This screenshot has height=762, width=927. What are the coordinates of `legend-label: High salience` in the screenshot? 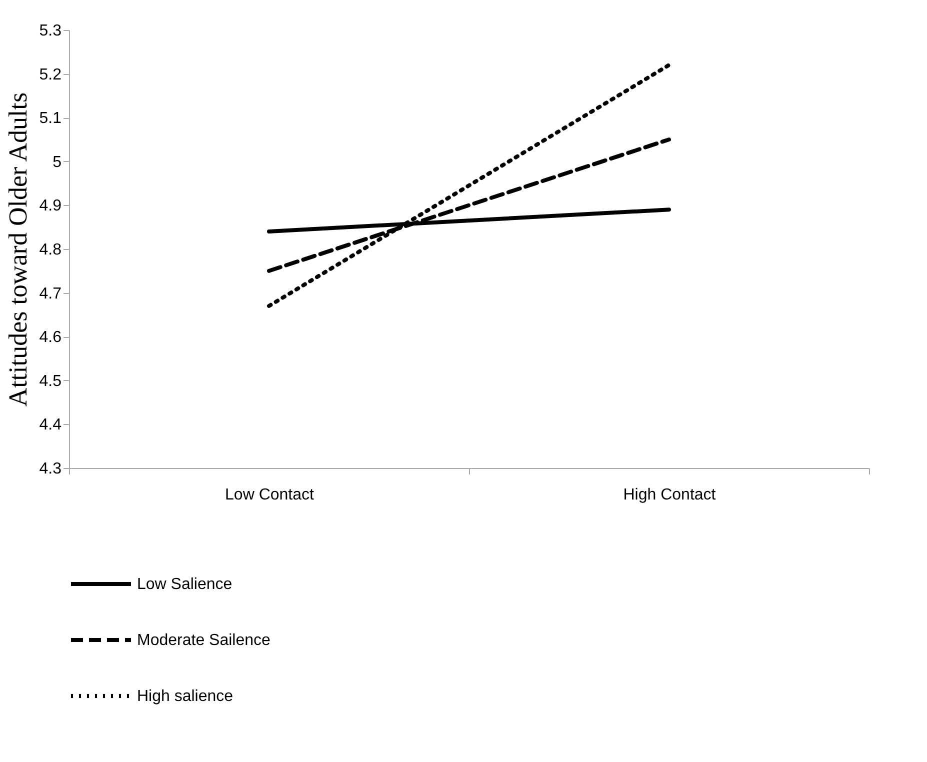 It's located at (185, 696).